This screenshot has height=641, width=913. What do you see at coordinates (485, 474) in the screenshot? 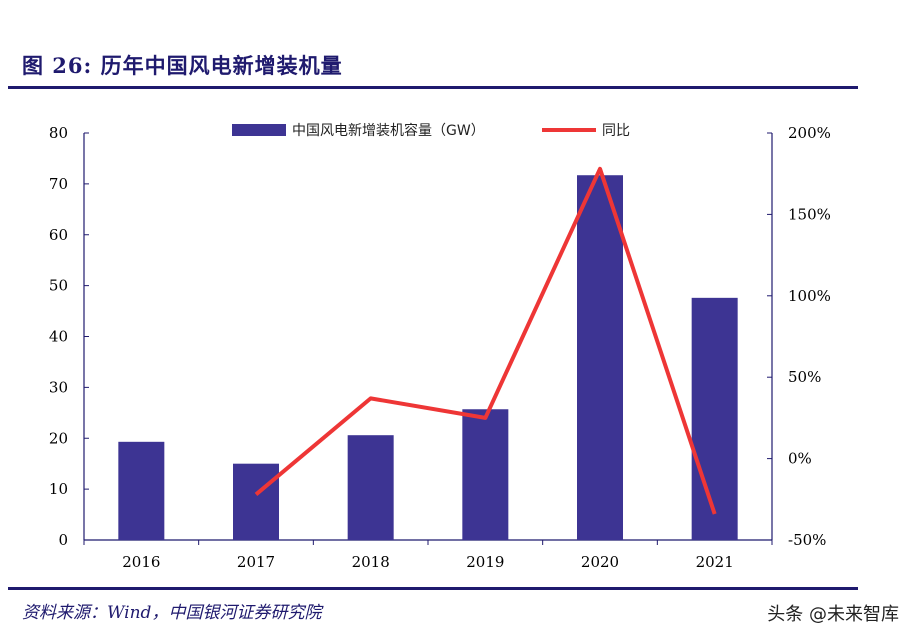
I see `bar-2019` at bounding box center [485, 474].